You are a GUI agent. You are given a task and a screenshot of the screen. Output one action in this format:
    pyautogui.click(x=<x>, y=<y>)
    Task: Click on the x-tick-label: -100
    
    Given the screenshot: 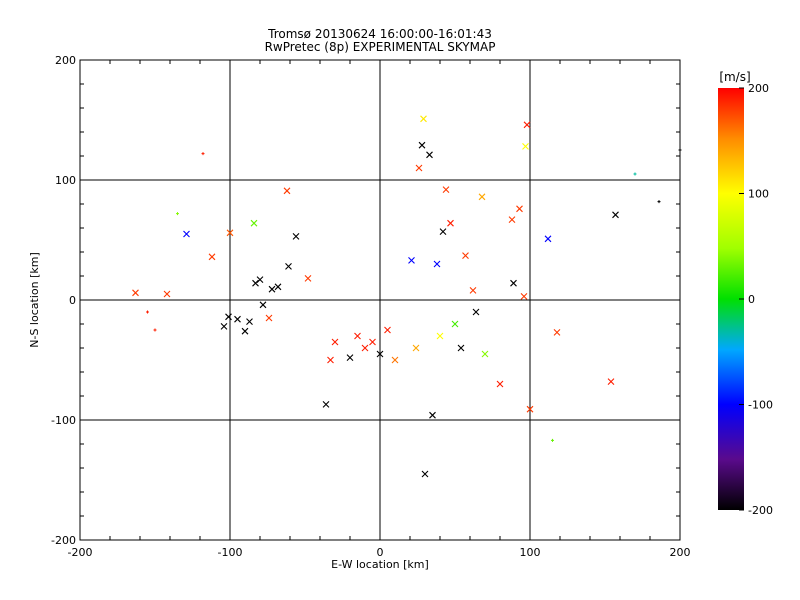 What is the action you would take?
    pyautogui.click(x=230, y=552)
    